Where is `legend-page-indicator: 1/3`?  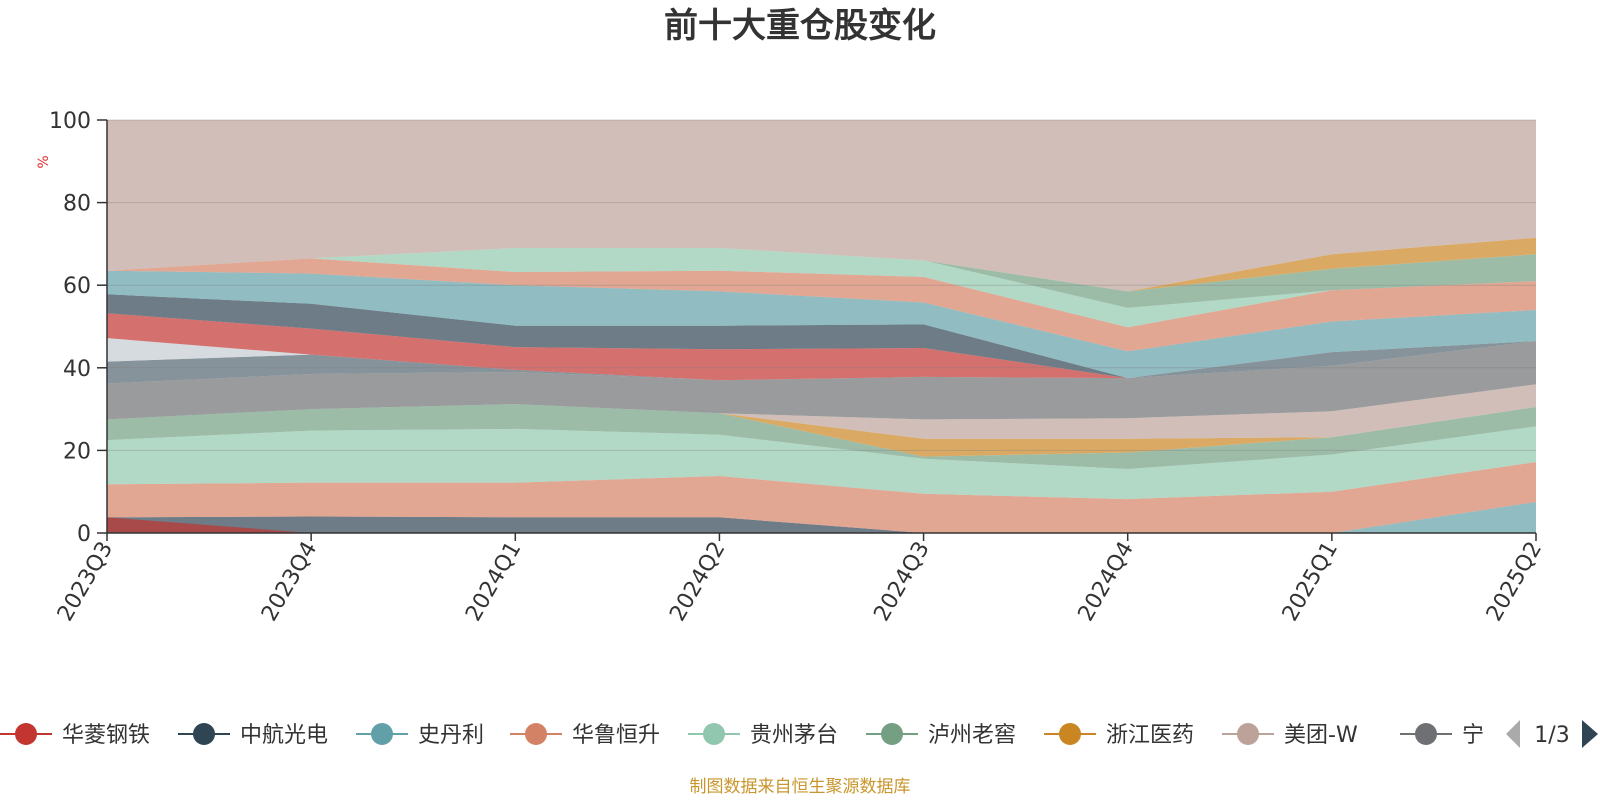
legend-page-indicator: 1/3 is located at coordinates (1551, 735).